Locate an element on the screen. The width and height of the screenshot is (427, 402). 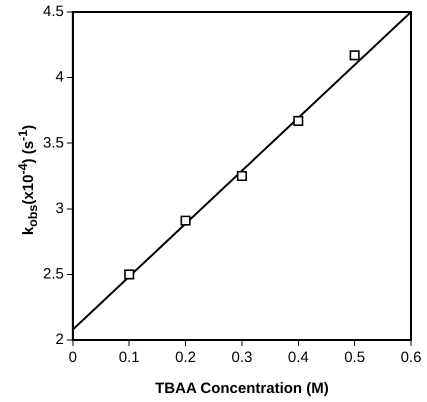
y-tick-label: 3.5 is located at coordinates (53, 143).